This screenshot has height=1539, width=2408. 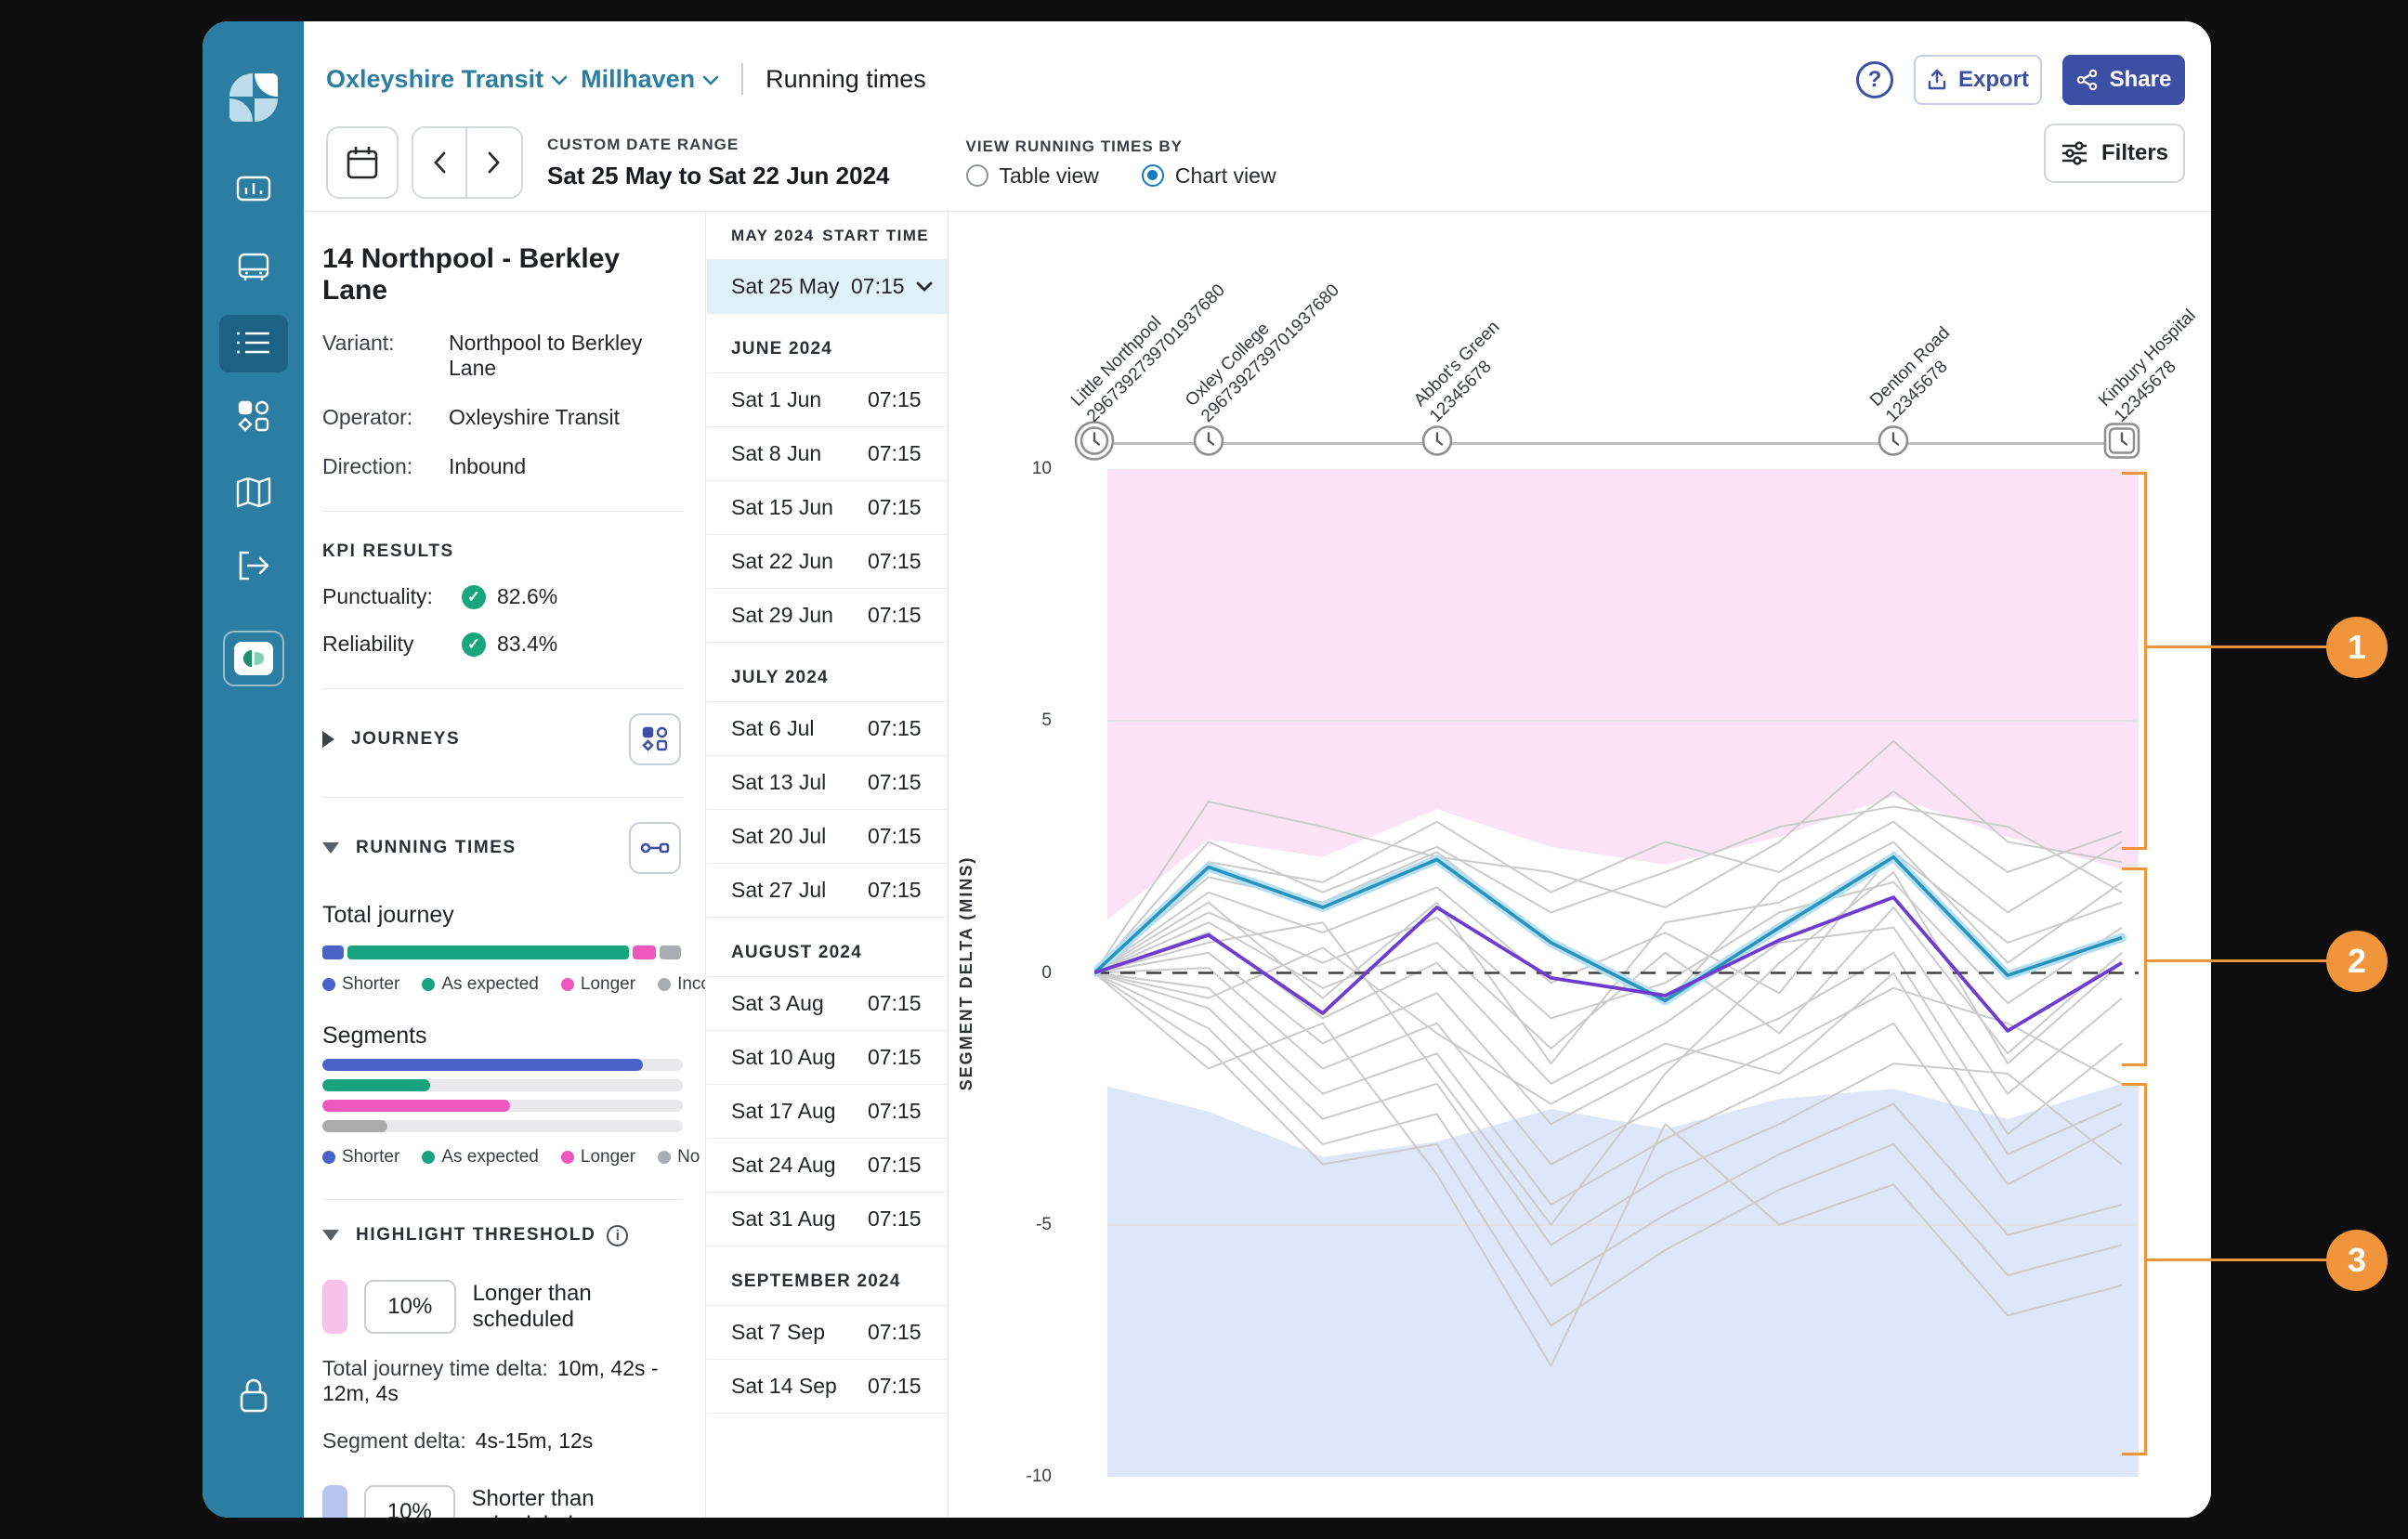 I want to click on date-row: Sat 27 Jul 07:15, so click(x=827, y=891).